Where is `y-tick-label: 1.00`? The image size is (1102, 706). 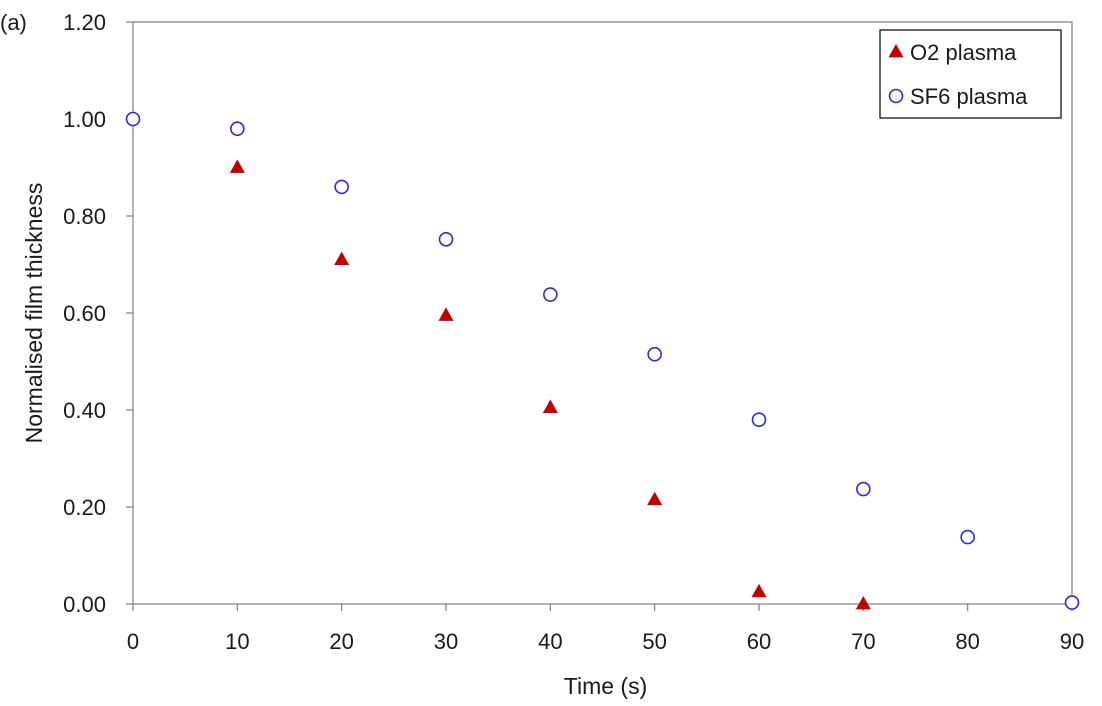
y-tick-label: 1.00 is located at coordinates (84, 119).